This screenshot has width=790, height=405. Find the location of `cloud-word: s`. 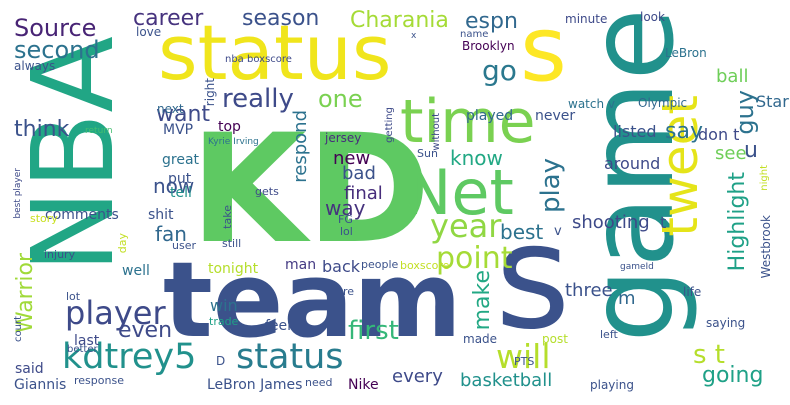

cloud-word: s is located at coordinates (533, 277).